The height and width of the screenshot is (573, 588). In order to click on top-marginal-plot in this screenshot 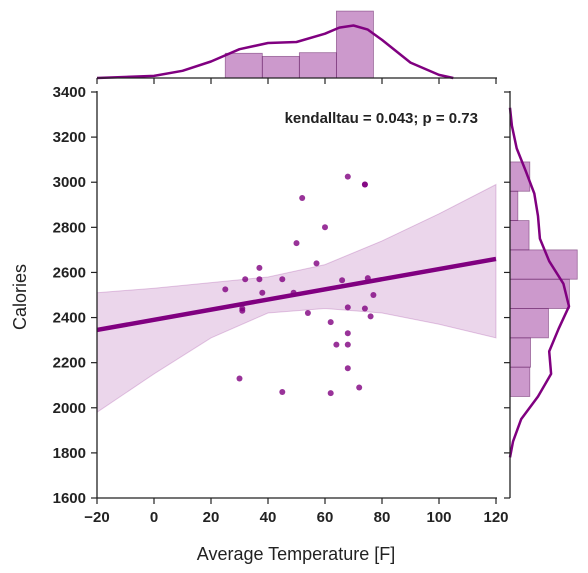, I will do `click(296, 47)`.